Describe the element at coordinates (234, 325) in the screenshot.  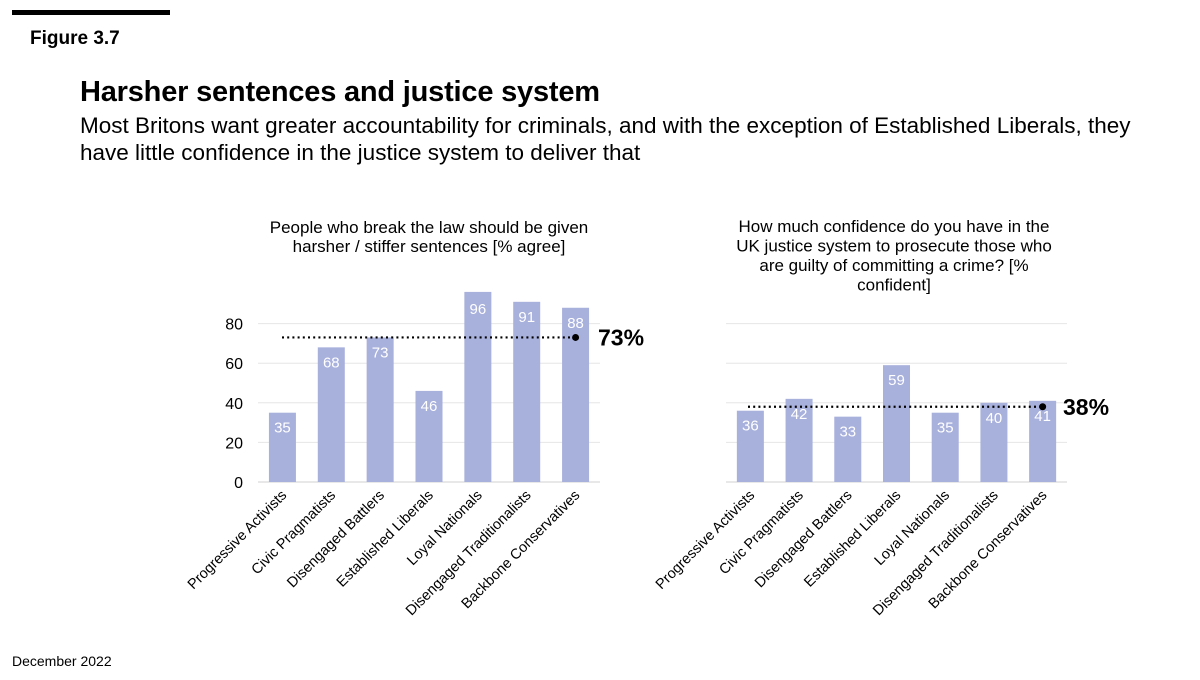
I see `y-tick-label: 80` at that location.